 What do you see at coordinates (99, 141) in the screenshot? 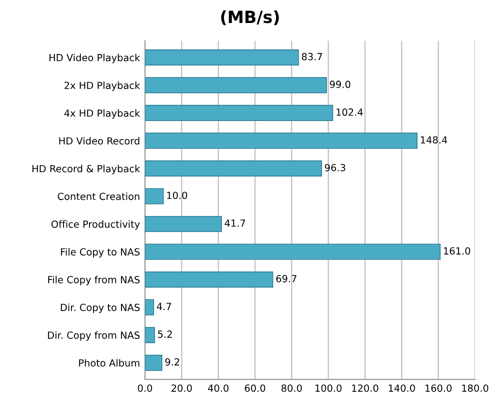
I see `y-tick-label: HD Video Record` at bounding box center [99, 141].